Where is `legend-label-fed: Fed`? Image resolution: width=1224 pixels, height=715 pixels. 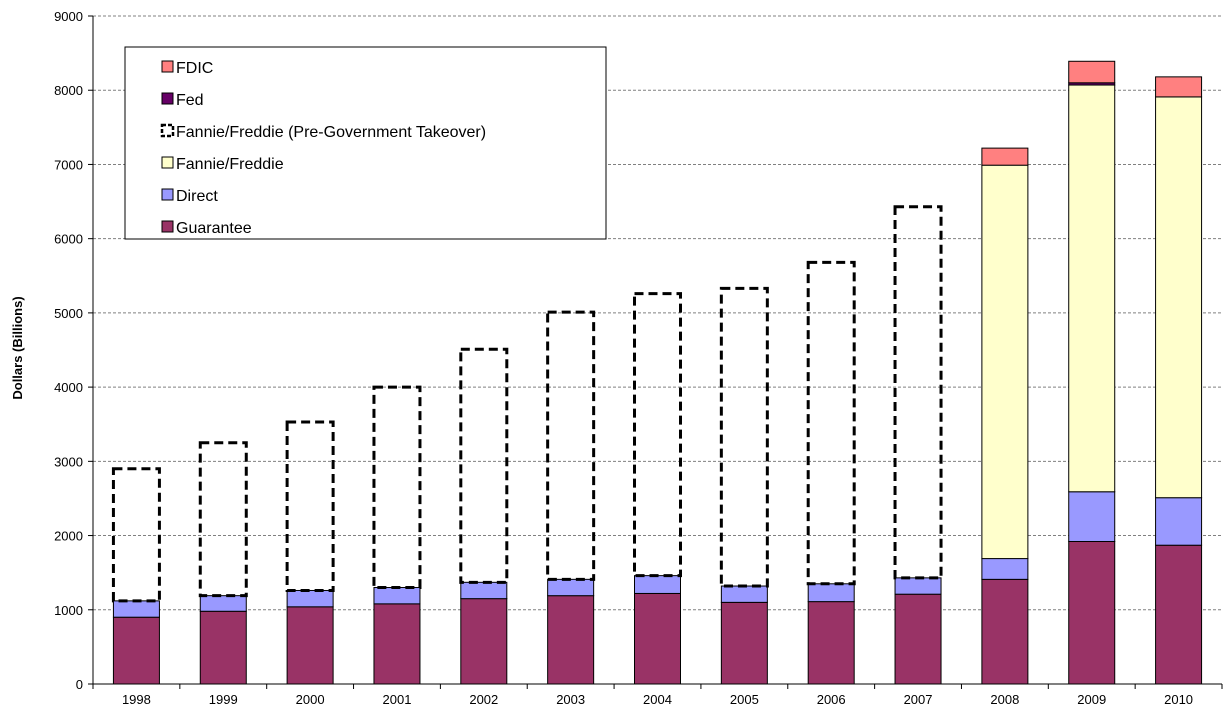
legend-label-fed: Fed is located at coordinates (190, 100).